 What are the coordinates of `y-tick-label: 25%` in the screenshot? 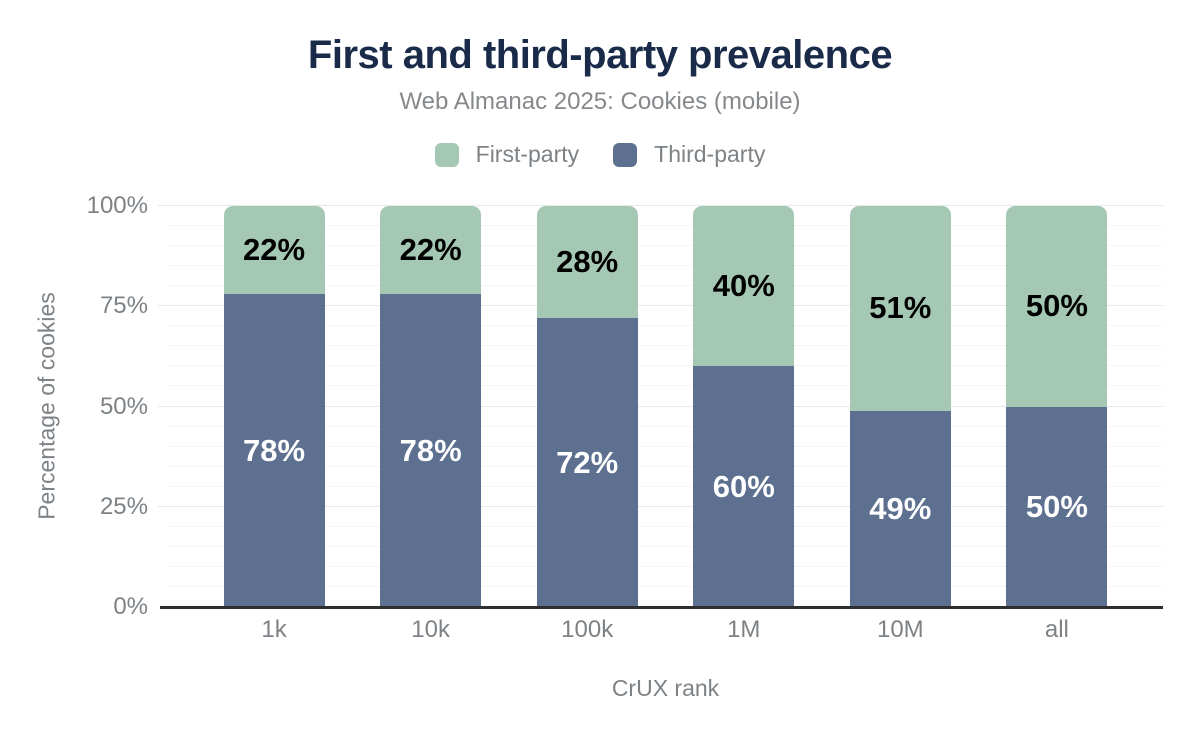 It's located at (123, 506).